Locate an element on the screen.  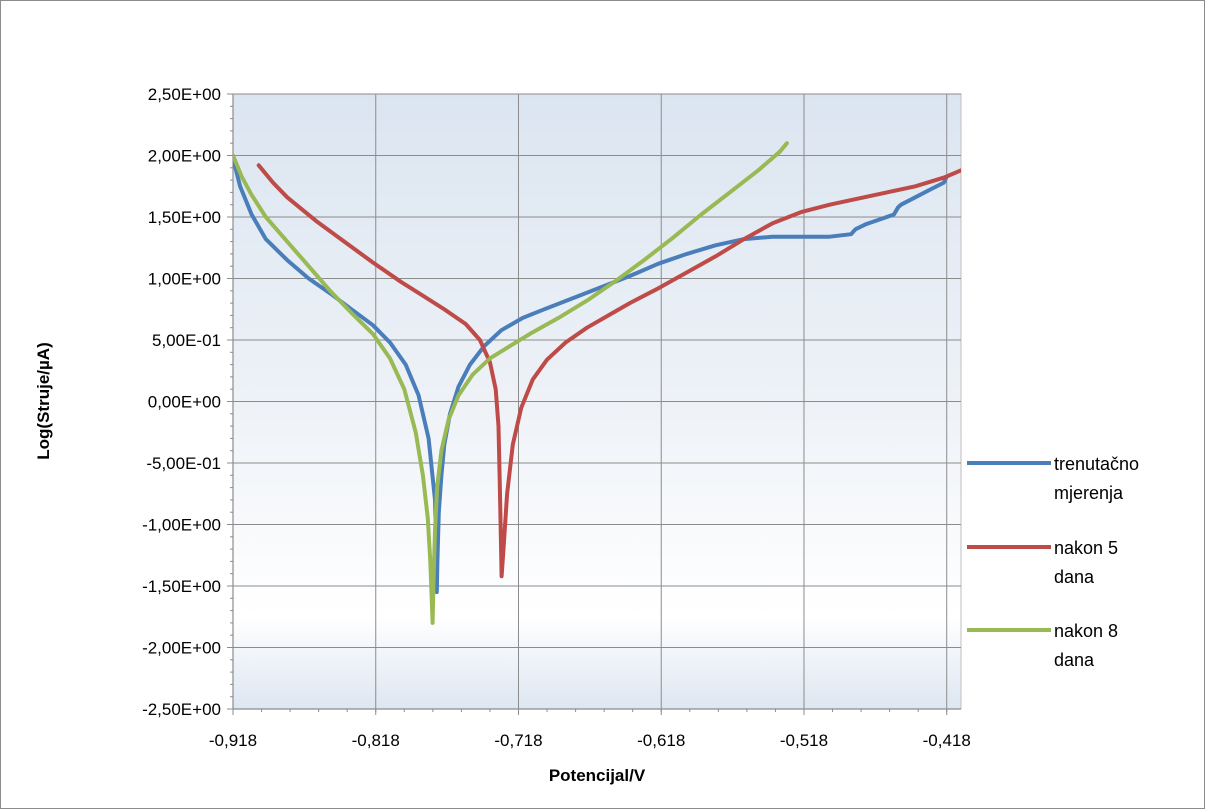
x-axis-title: Potencijal/V is located at coordinates (597, 775).